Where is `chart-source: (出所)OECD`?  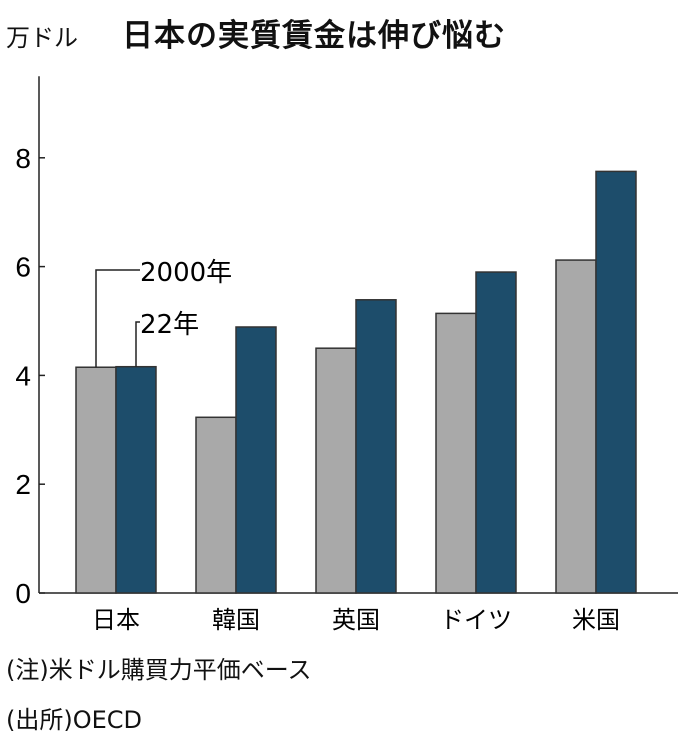 chart-source: (出所)OECD is located at coordinates (74, 720).